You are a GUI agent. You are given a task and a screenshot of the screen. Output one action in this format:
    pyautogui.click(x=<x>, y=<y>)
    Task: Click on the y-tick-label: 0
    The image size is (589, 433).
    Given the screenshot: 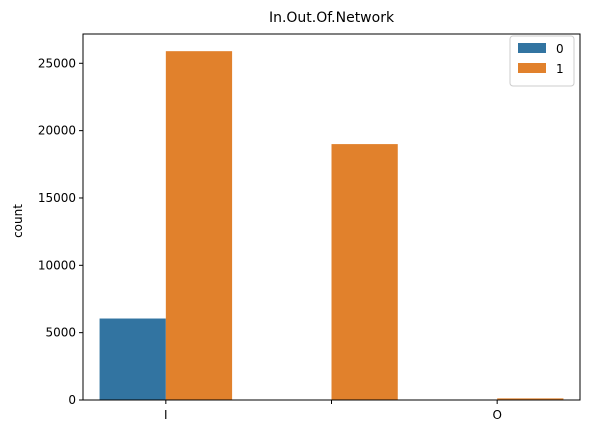 What is the action you would take?
    pyautogui.click(x=72, y=400)
    